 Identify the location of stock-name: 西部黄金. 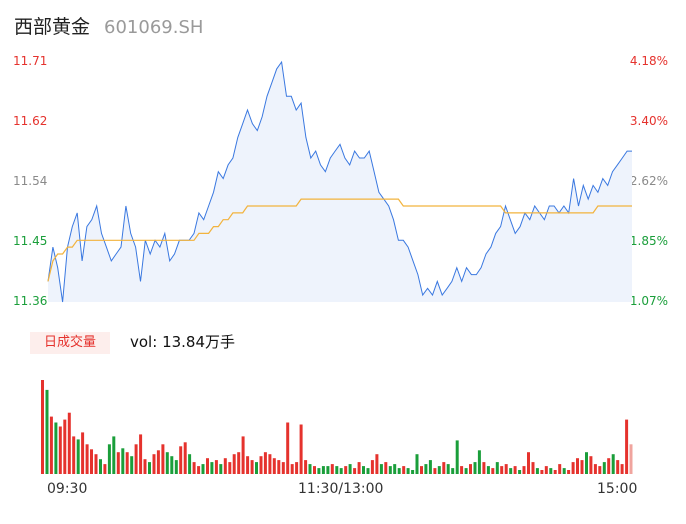
(52, 27).